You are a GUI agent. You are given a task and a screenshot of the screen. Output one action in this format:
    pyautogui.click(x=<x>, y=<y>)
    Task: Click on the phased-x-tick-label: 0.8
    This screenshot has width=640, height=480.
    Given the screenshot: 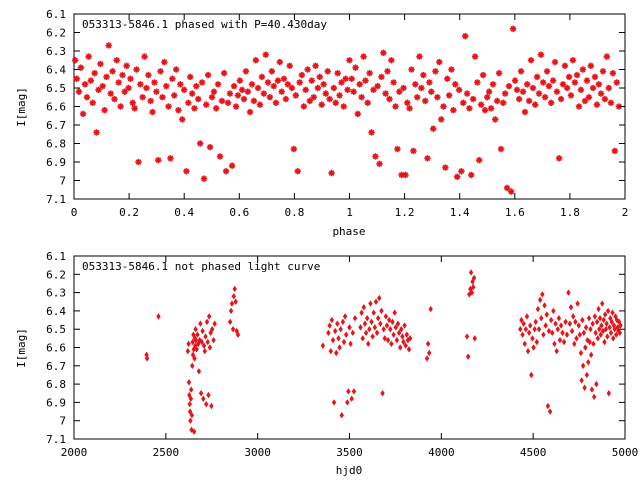 What is the action you would take?
    pyautogui.click(x=294, y=212)
    